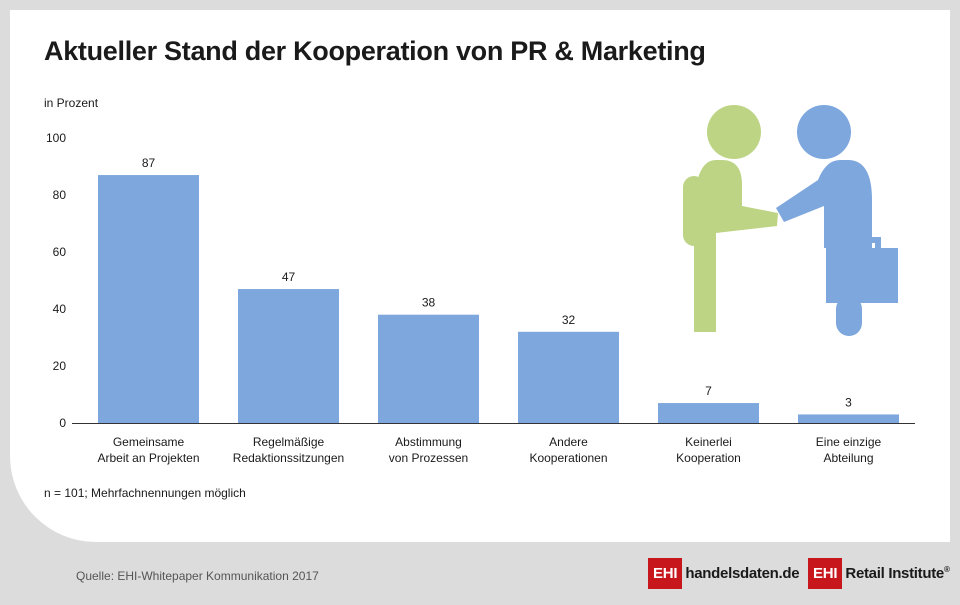  What do you see at coordinates (824, 132) in the screenshot?
I see `blue-figure-head` at bounding box center [824, 132].